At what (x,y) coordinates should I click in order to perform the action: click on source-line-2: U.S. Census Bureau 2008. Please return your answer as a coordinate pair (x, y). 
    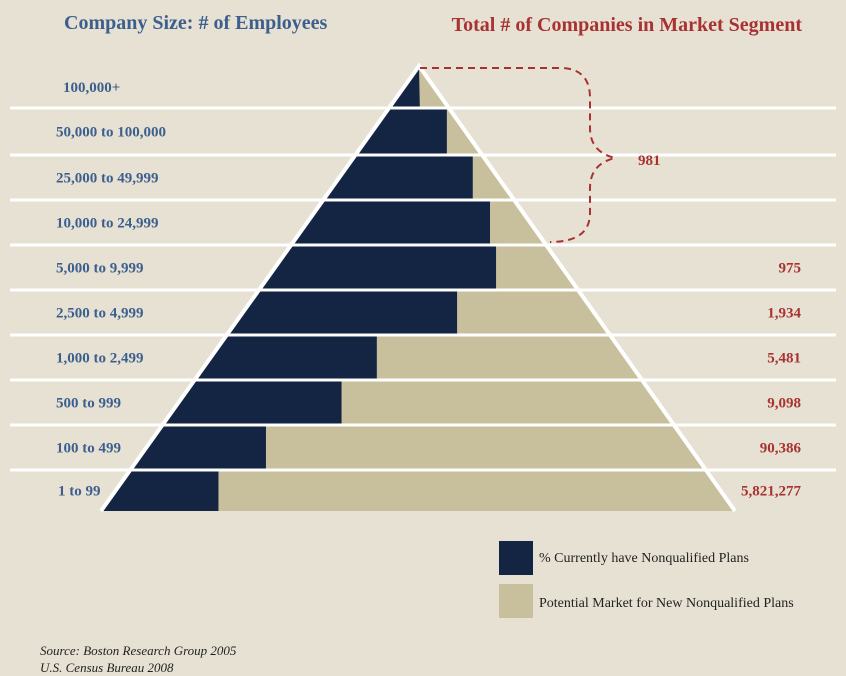
    Looking at the image, I should click on (107, 667).